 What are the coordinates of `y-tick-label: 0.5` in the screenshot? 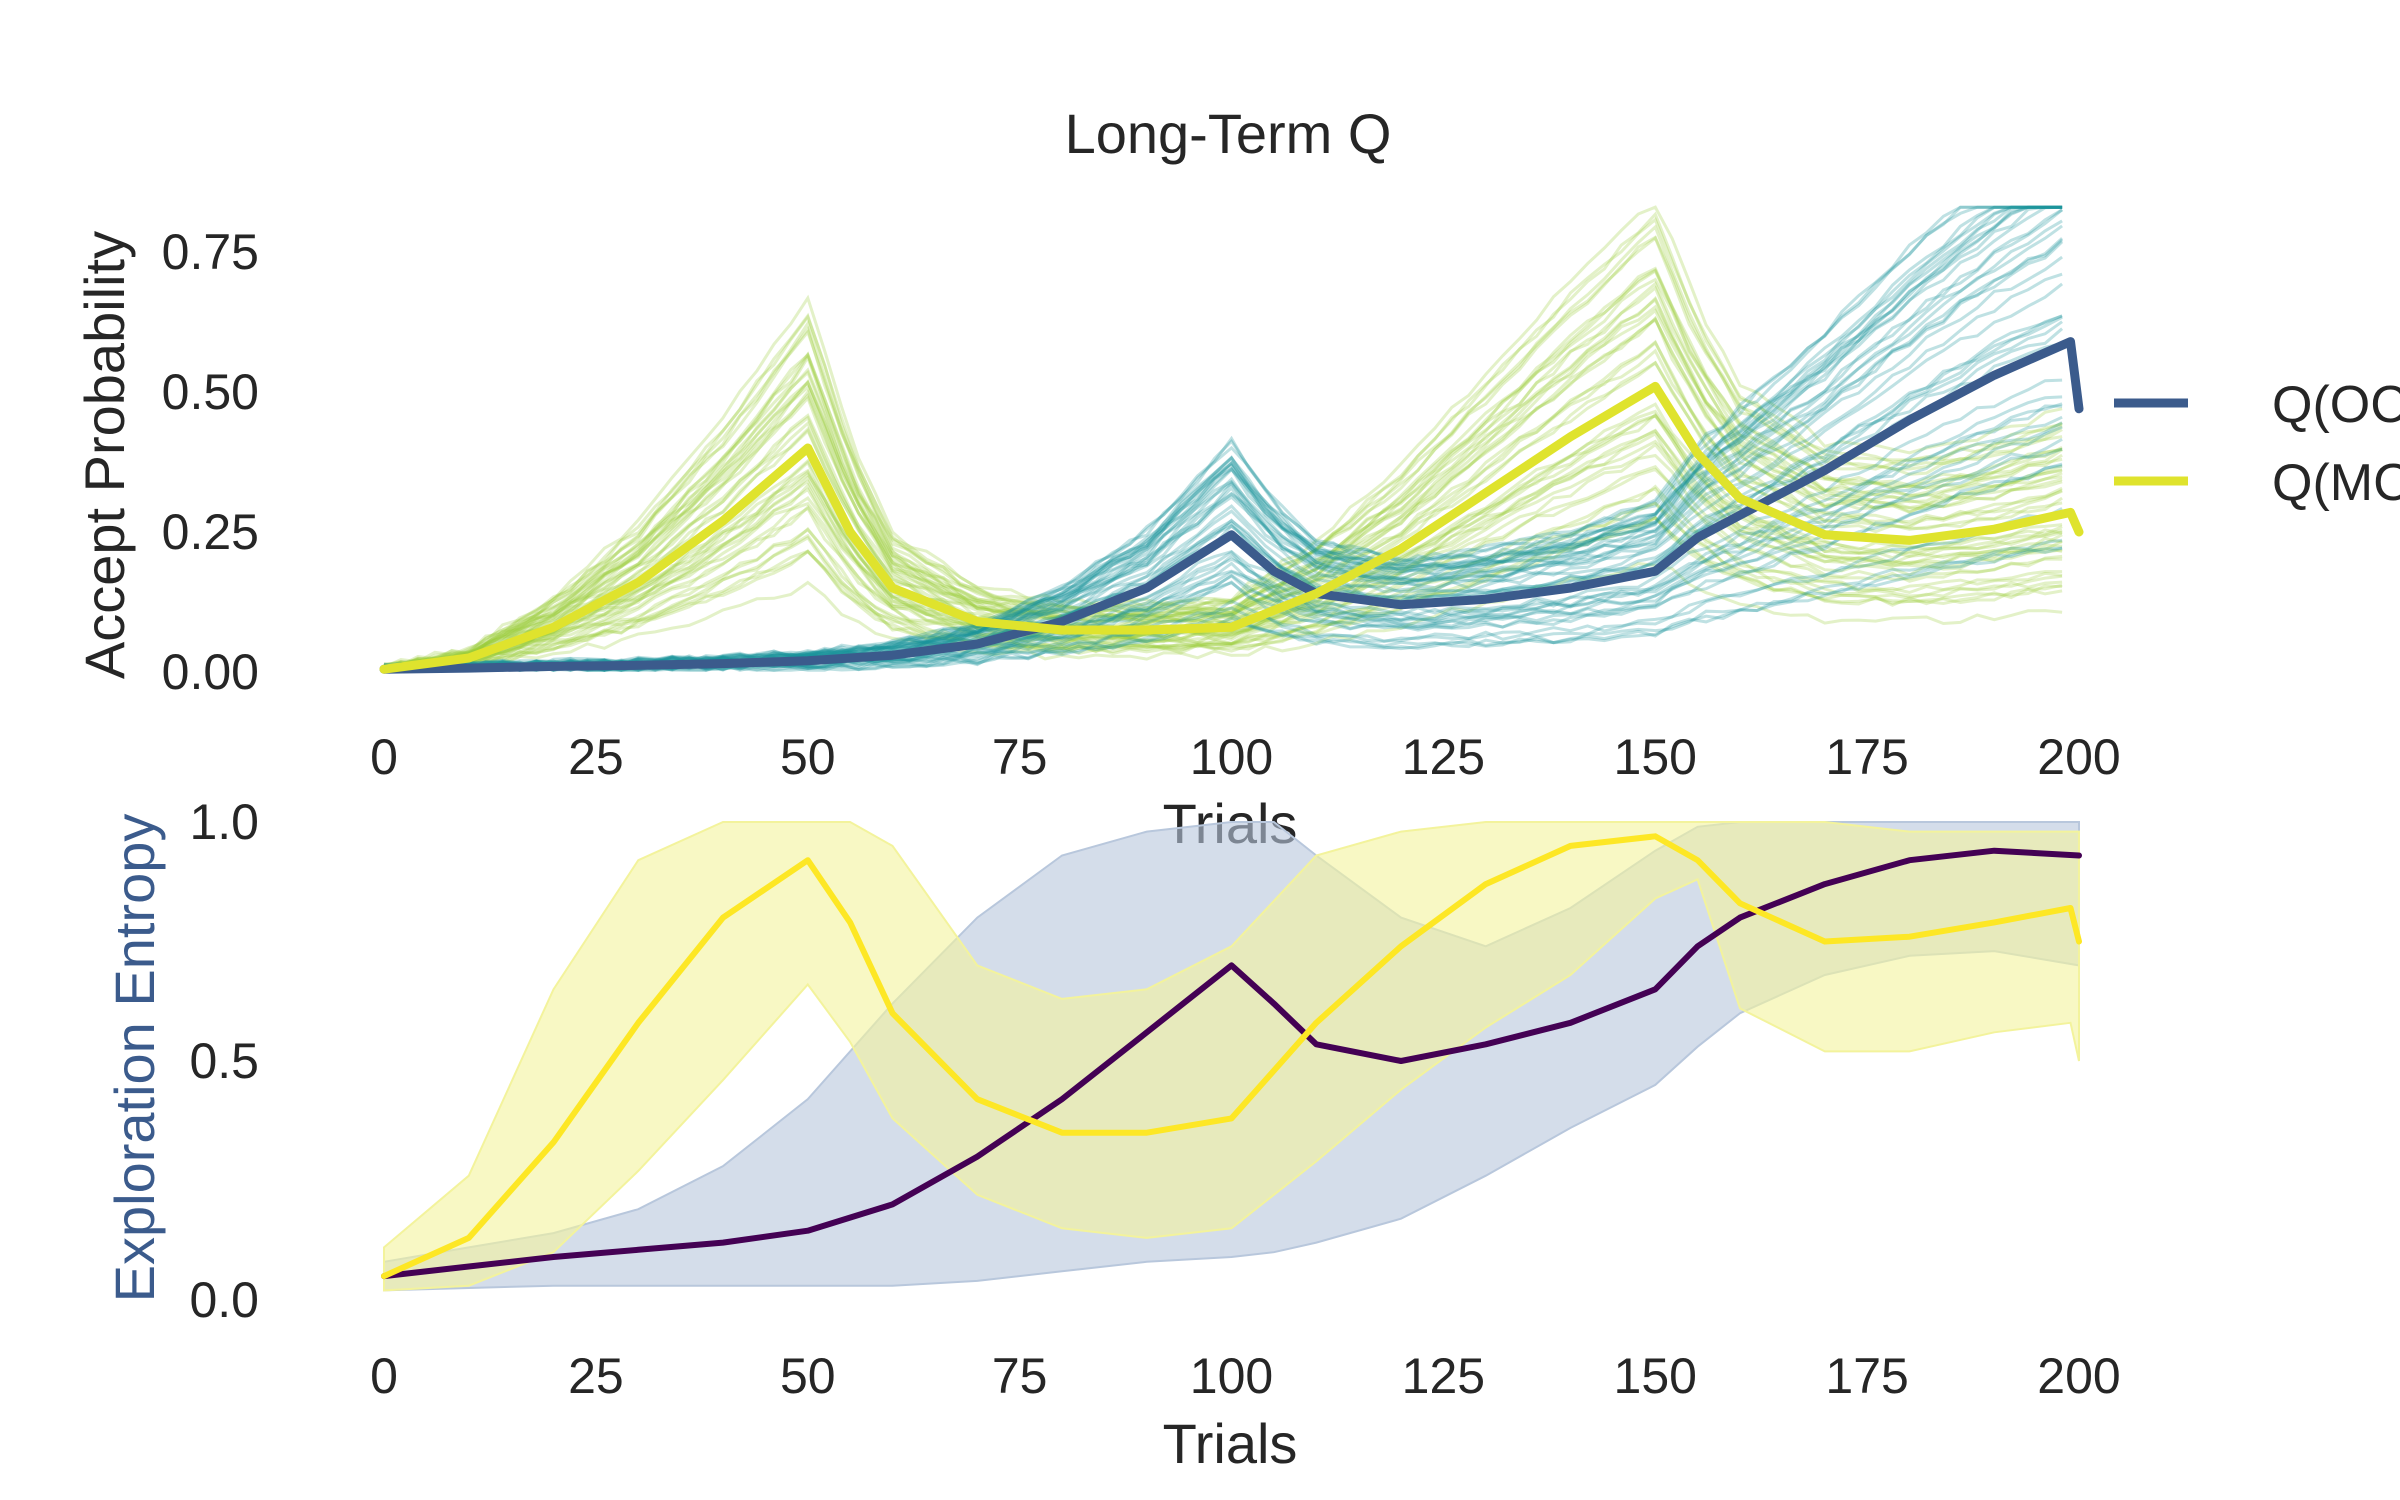 It's located at (224, 1061).